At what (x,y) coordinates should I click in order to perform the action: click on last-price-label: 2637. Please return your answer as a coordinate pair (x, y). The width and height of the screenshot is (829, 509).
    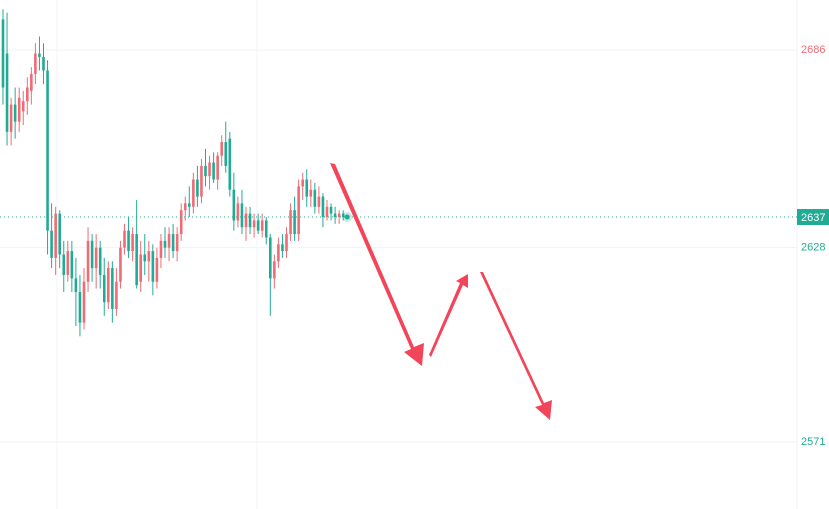
    Looking at the image, I should click on (813, 218).